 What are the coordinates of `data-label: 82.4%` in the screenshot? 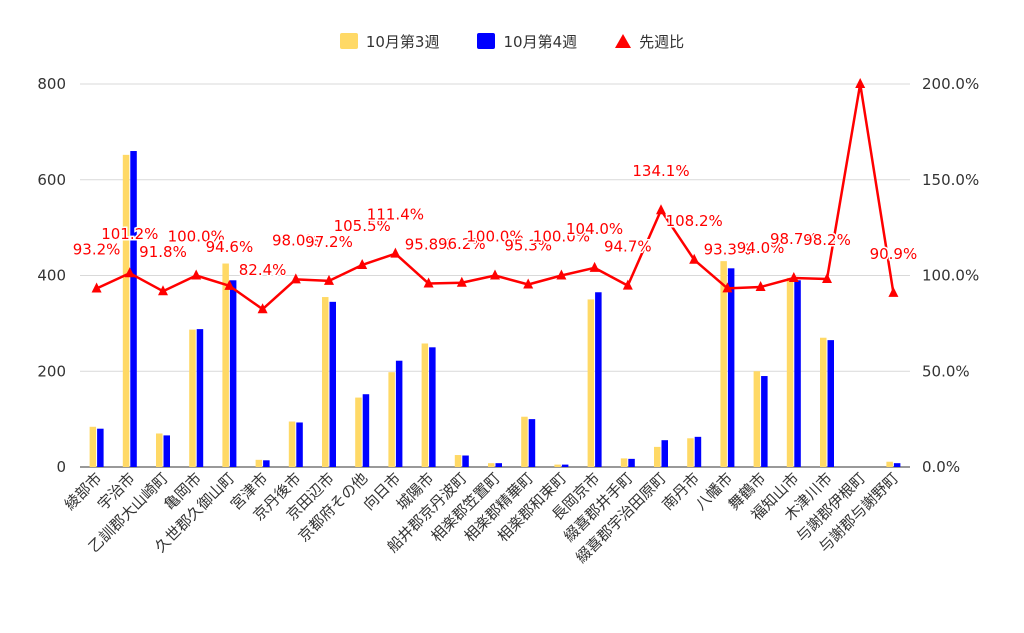 It's located at (263, 270).